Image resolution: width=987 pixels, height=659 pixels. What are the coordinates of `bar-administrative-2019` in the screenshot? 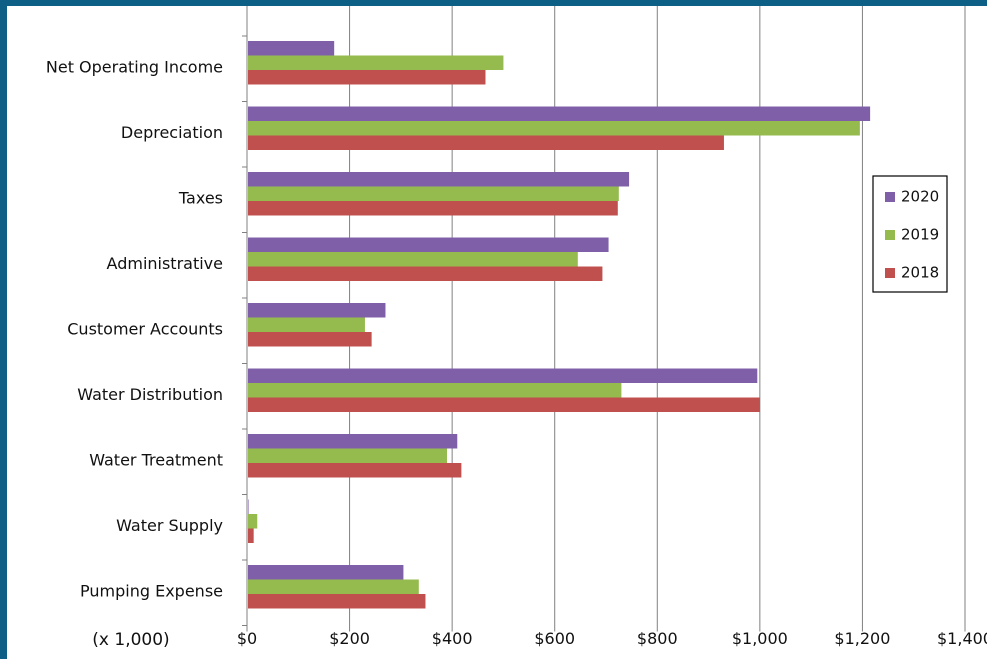 It's located at (413, 259).